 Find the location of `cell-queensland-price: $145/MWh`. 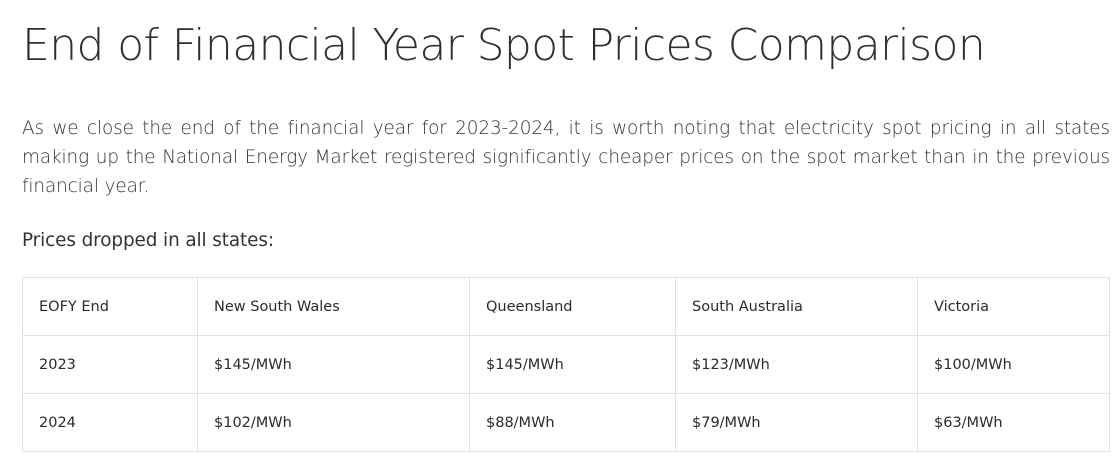

cell-queensland-price: $145/MWh is located at coordinates (572, 364).